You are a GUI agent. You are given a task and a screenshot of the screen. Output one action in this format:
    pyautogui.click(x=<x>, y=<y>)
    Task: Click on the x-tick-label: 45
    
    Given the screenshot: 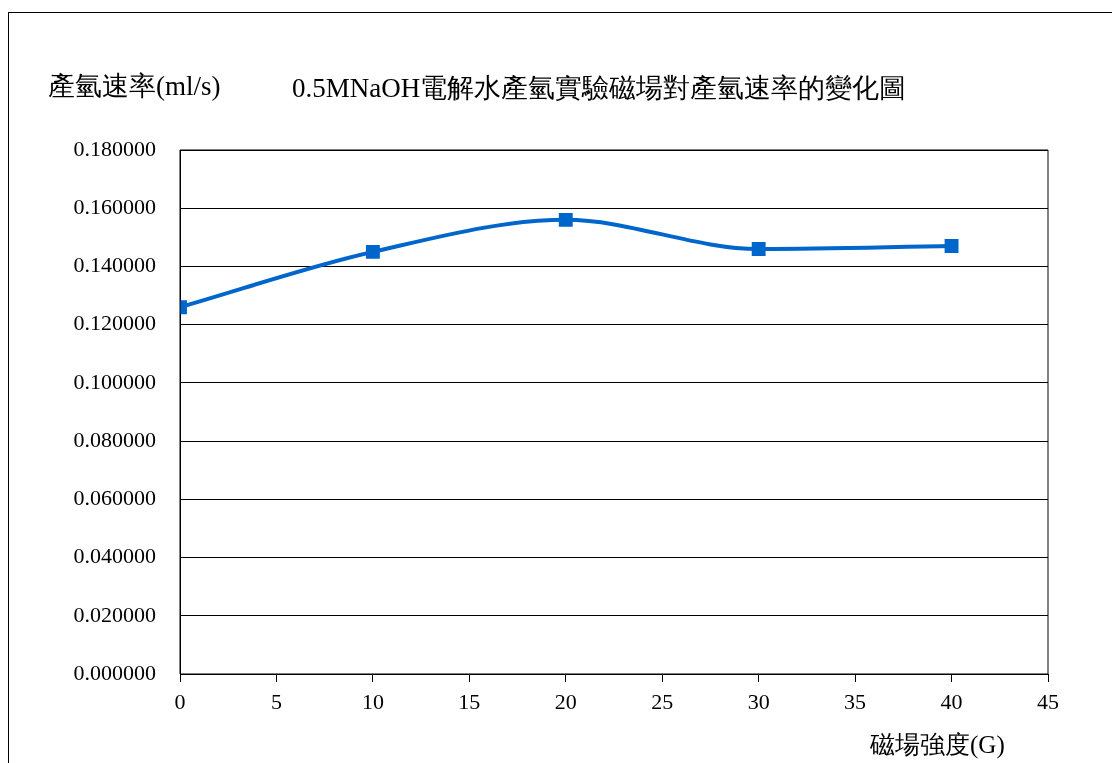 What is the action you would take?
    pyautogui.click(x=1048, y=701)
    